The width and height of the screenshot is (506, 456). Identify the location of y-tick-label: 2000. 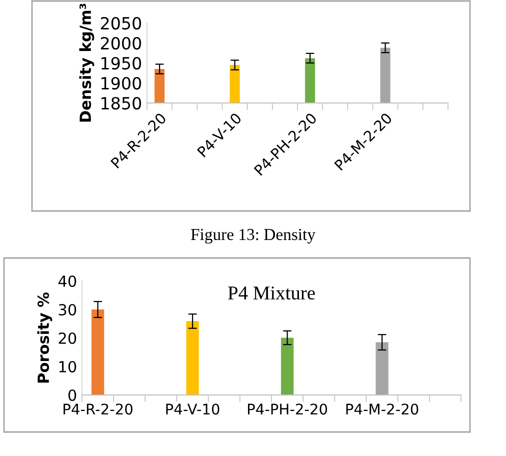
(121, 43).